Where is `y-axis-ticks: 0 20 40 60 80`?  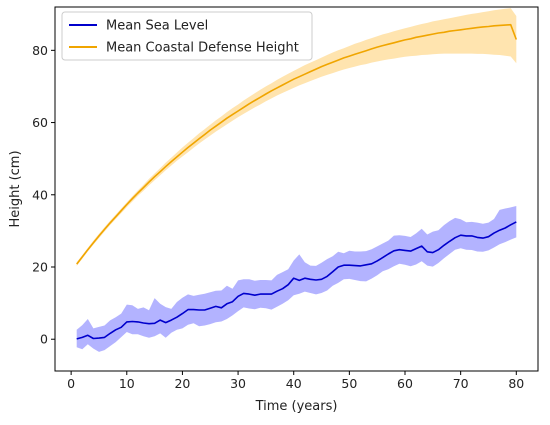
y-axis-ticks: 0 20 40 60 80 is located at coordinates (43, 195).